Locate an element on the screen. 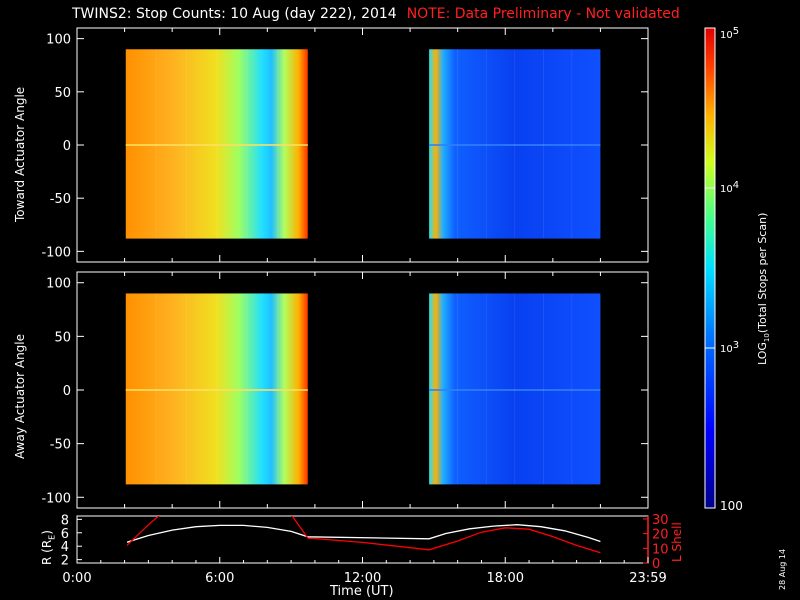  middle-panel-ylabel: Away Actuator Angle is located at coordinates (20, 396).